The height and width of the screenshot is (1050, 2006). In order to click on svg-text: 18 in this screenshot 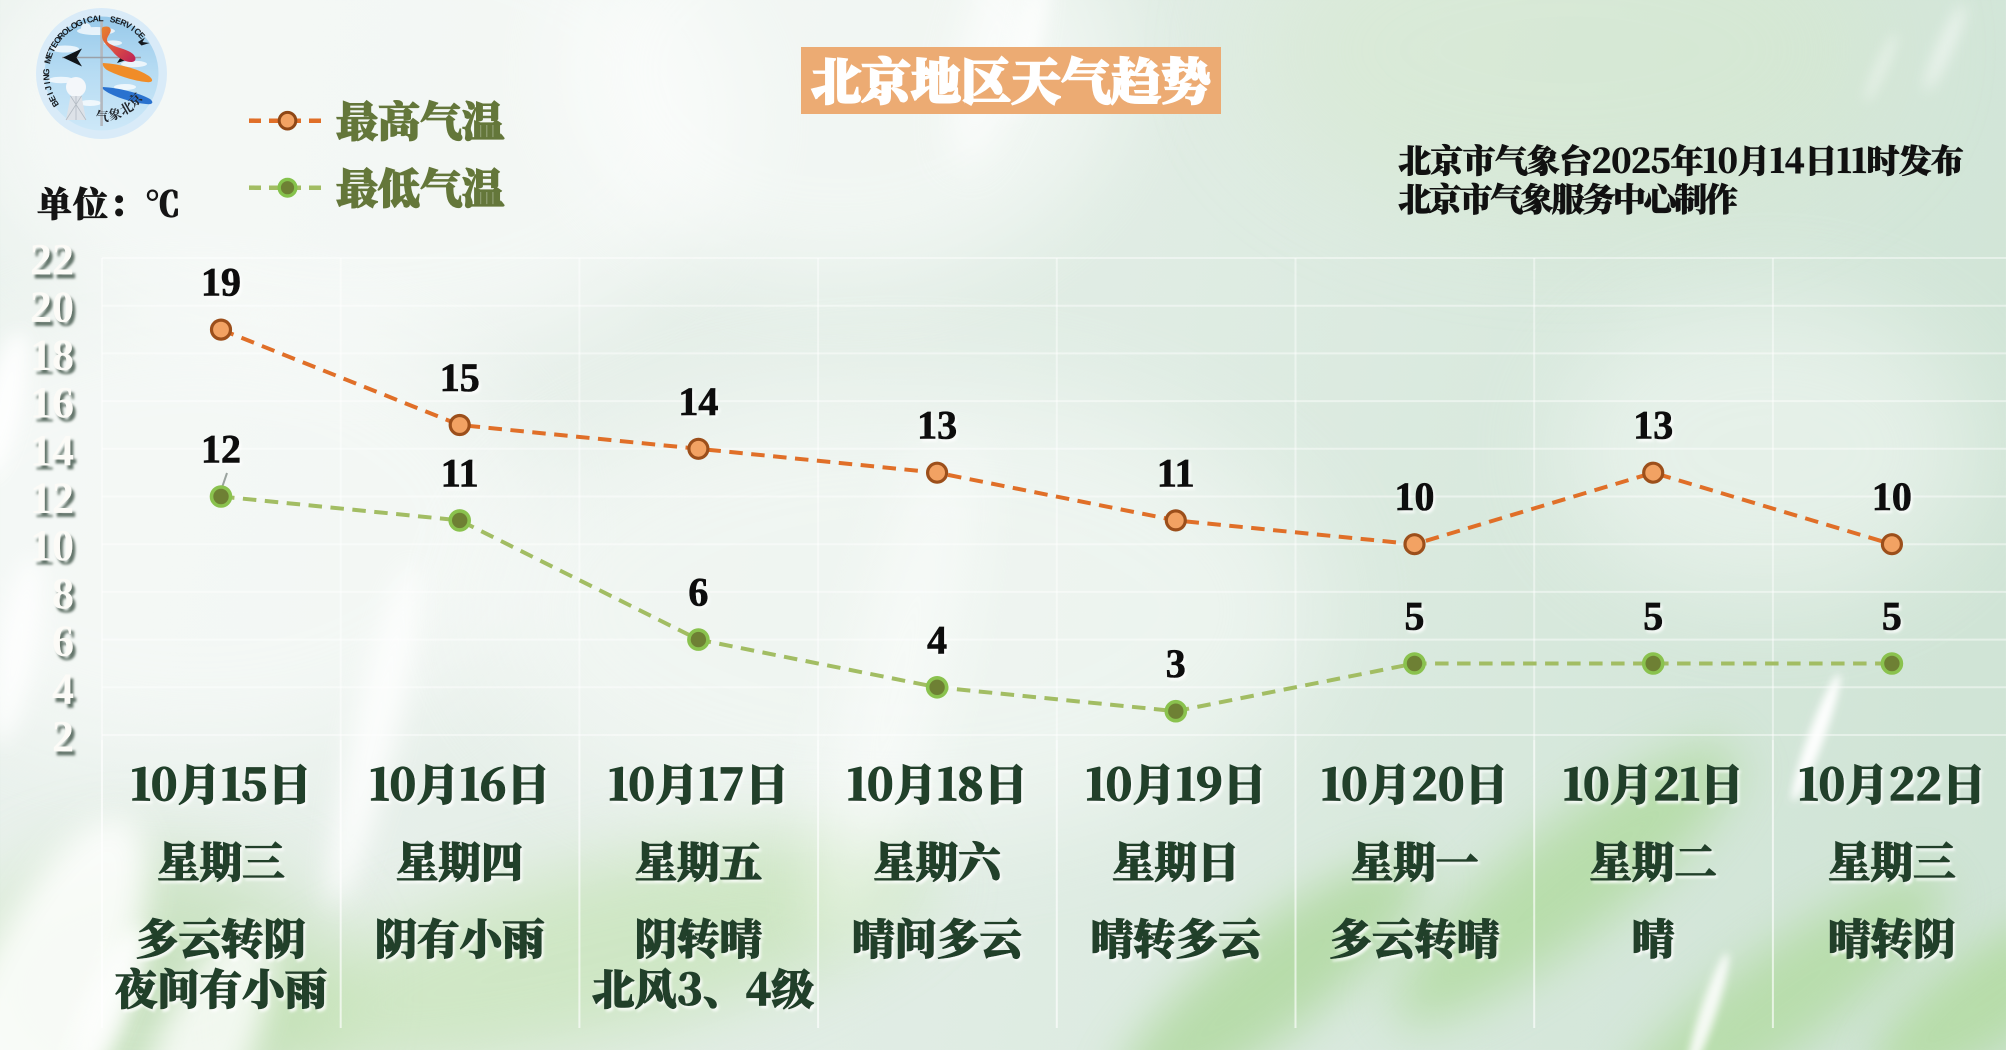, I will do `click(52, 354)`.